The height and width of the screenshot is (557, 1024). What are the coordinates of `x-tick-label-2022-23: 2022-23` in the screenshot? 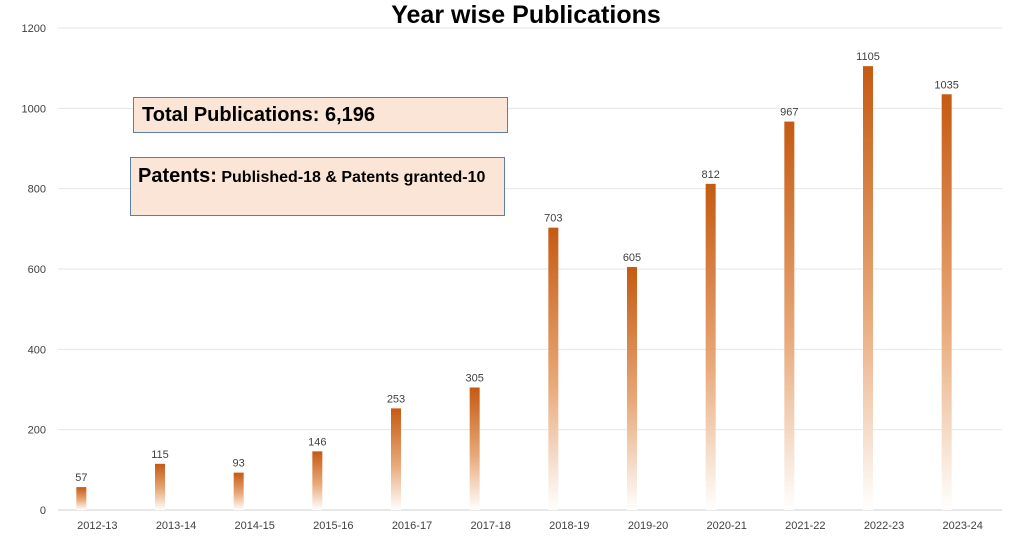 It's located at (884, 526).